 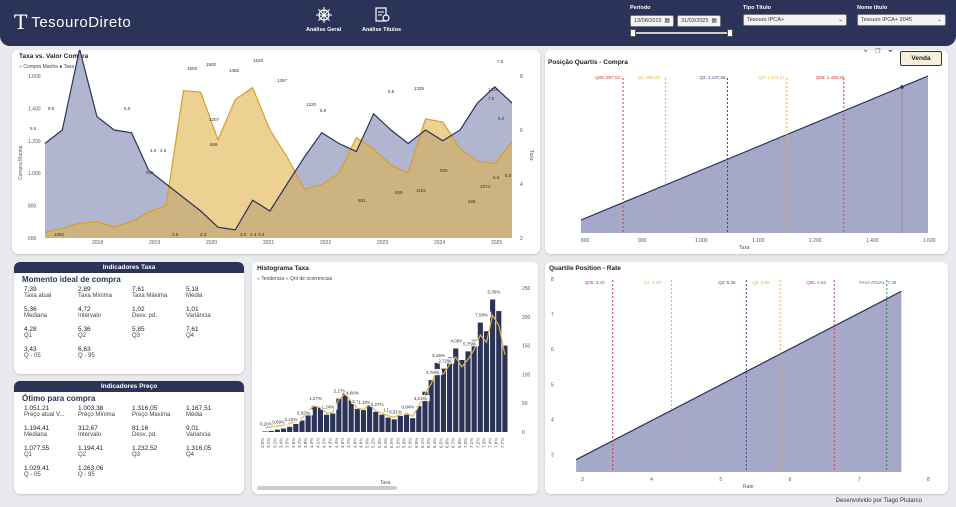 I want to click on kpi-item: 1,02 Desv. pd., so click(x=160, y=312).